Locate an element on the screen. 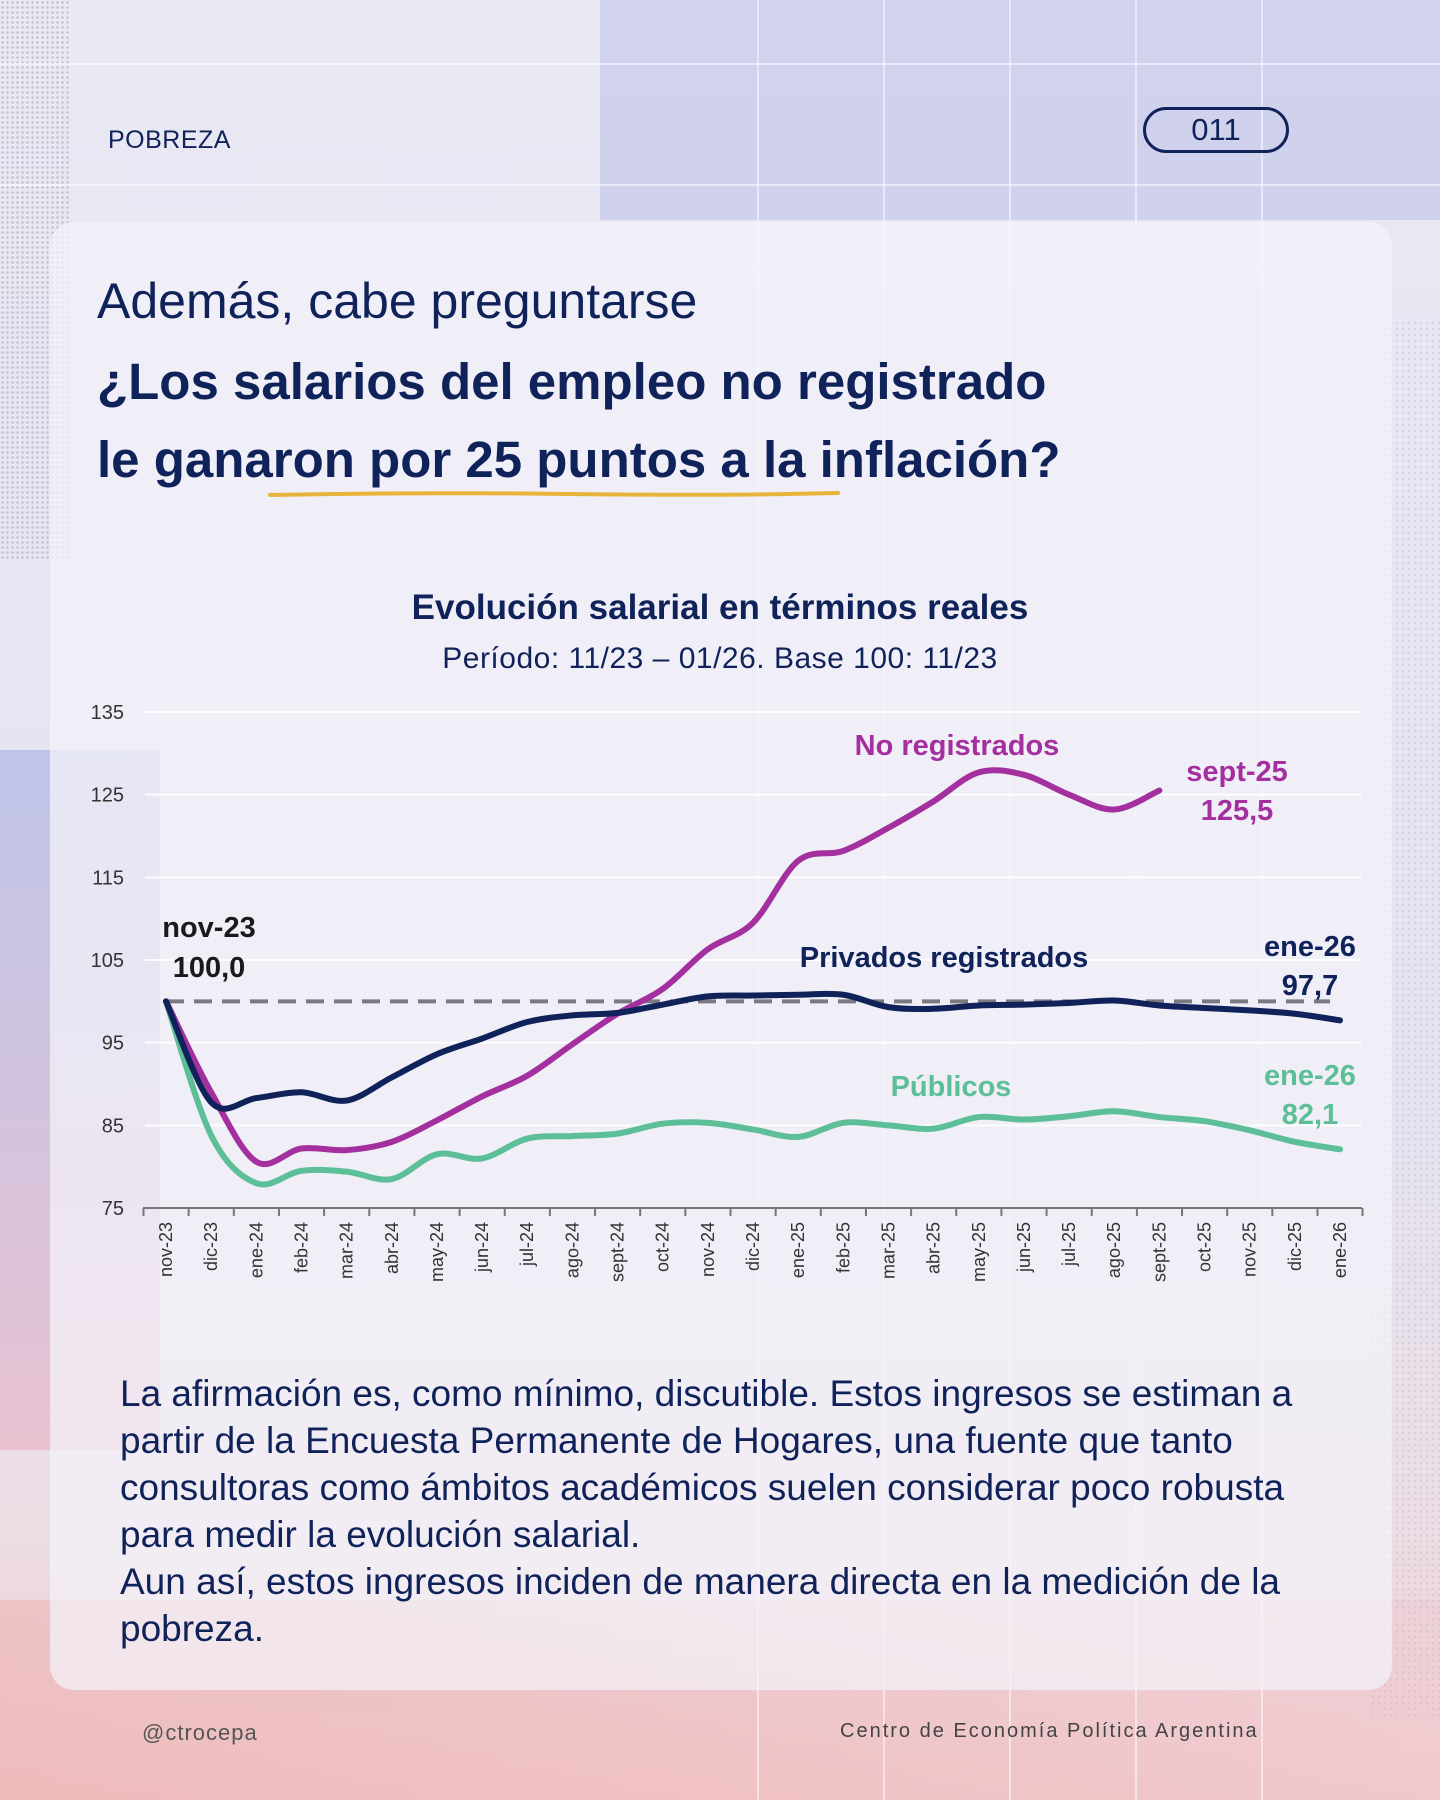  x-tick-label: nov-23 is located at coordinates (166, 1249).